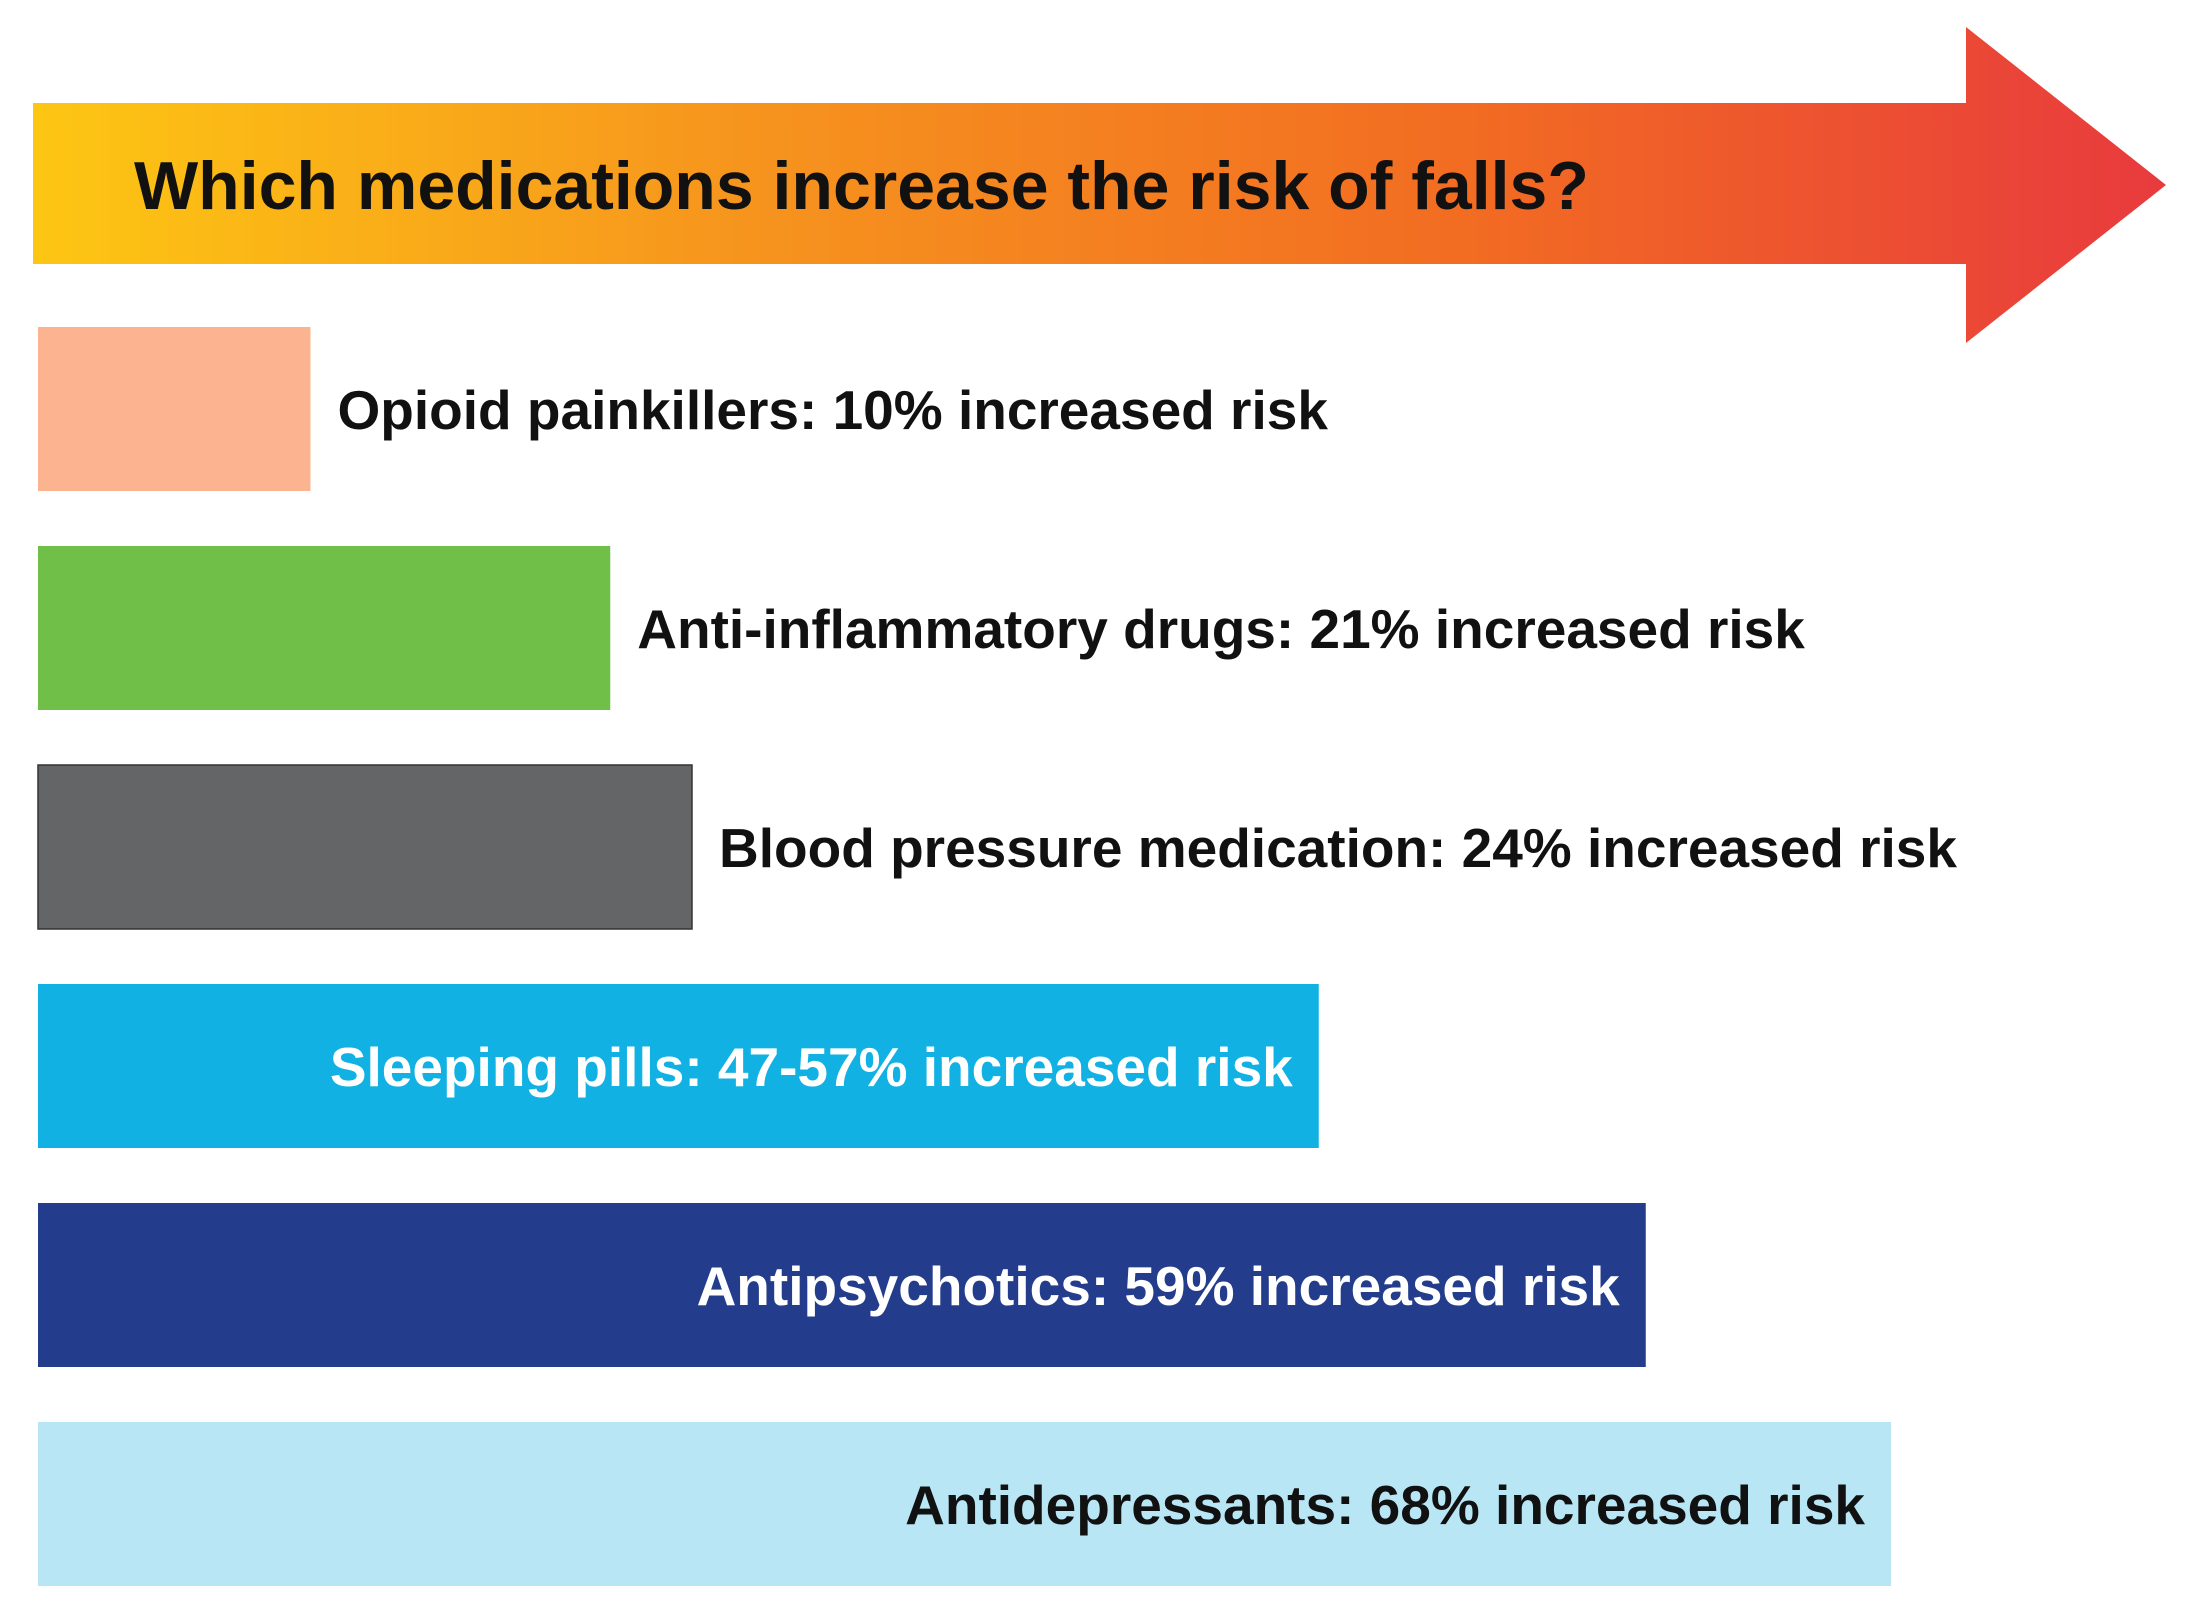 Image resolution: width=2188 pixels, height=1614 pixels. I want to click on bar-label-5: Antipsychotics: 59% increased risk, so click(1159, 1286).